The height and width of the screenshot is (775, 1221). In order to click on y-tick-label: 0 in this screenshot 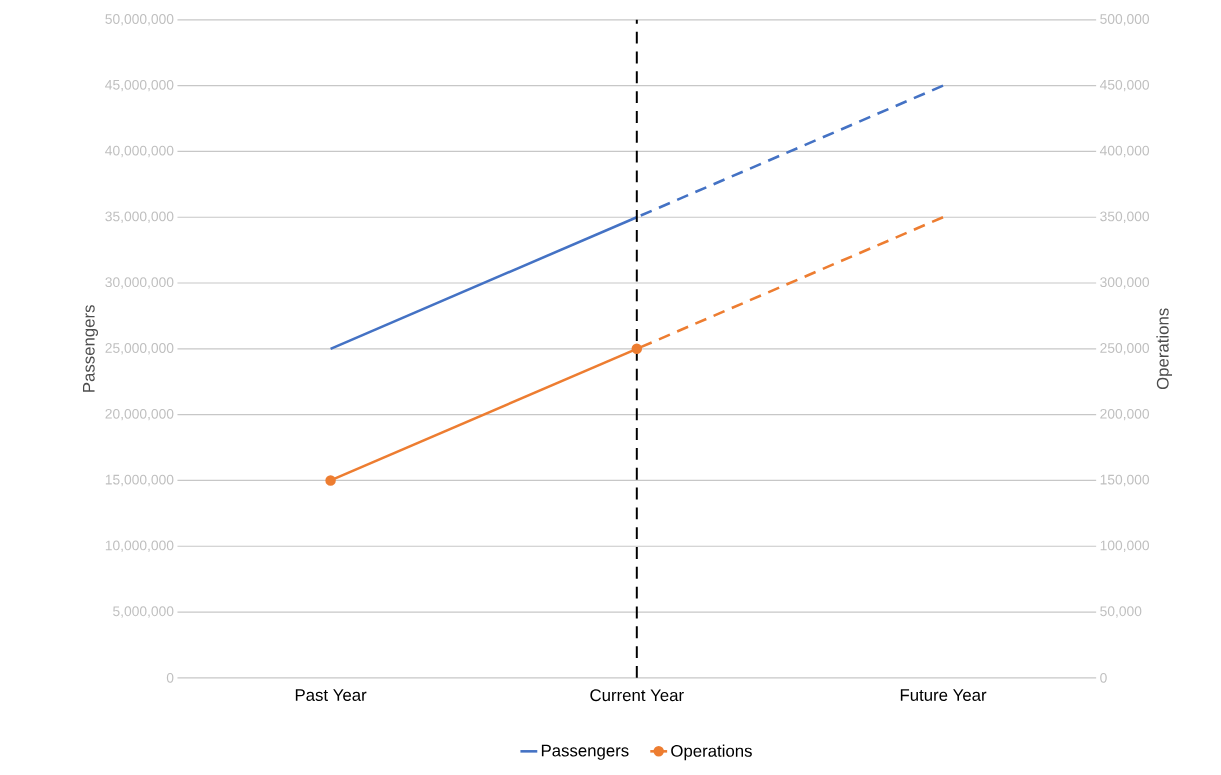, I will do `click(170, 677)`.